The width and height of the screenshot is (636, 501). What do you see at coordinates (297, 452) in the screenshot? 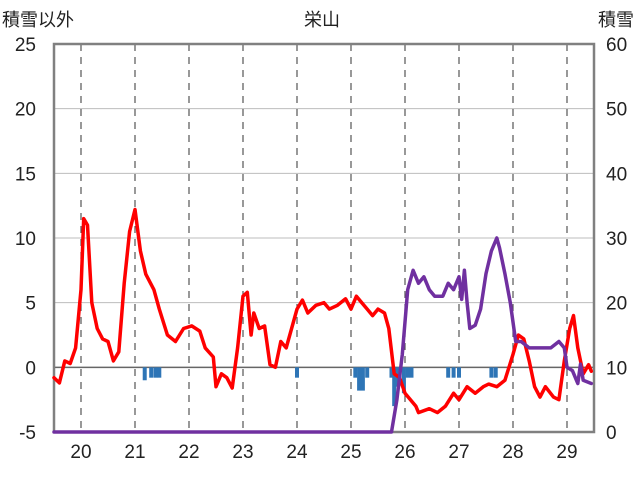
I see `x-tick-label: 24` at bounding box center [297, 452].